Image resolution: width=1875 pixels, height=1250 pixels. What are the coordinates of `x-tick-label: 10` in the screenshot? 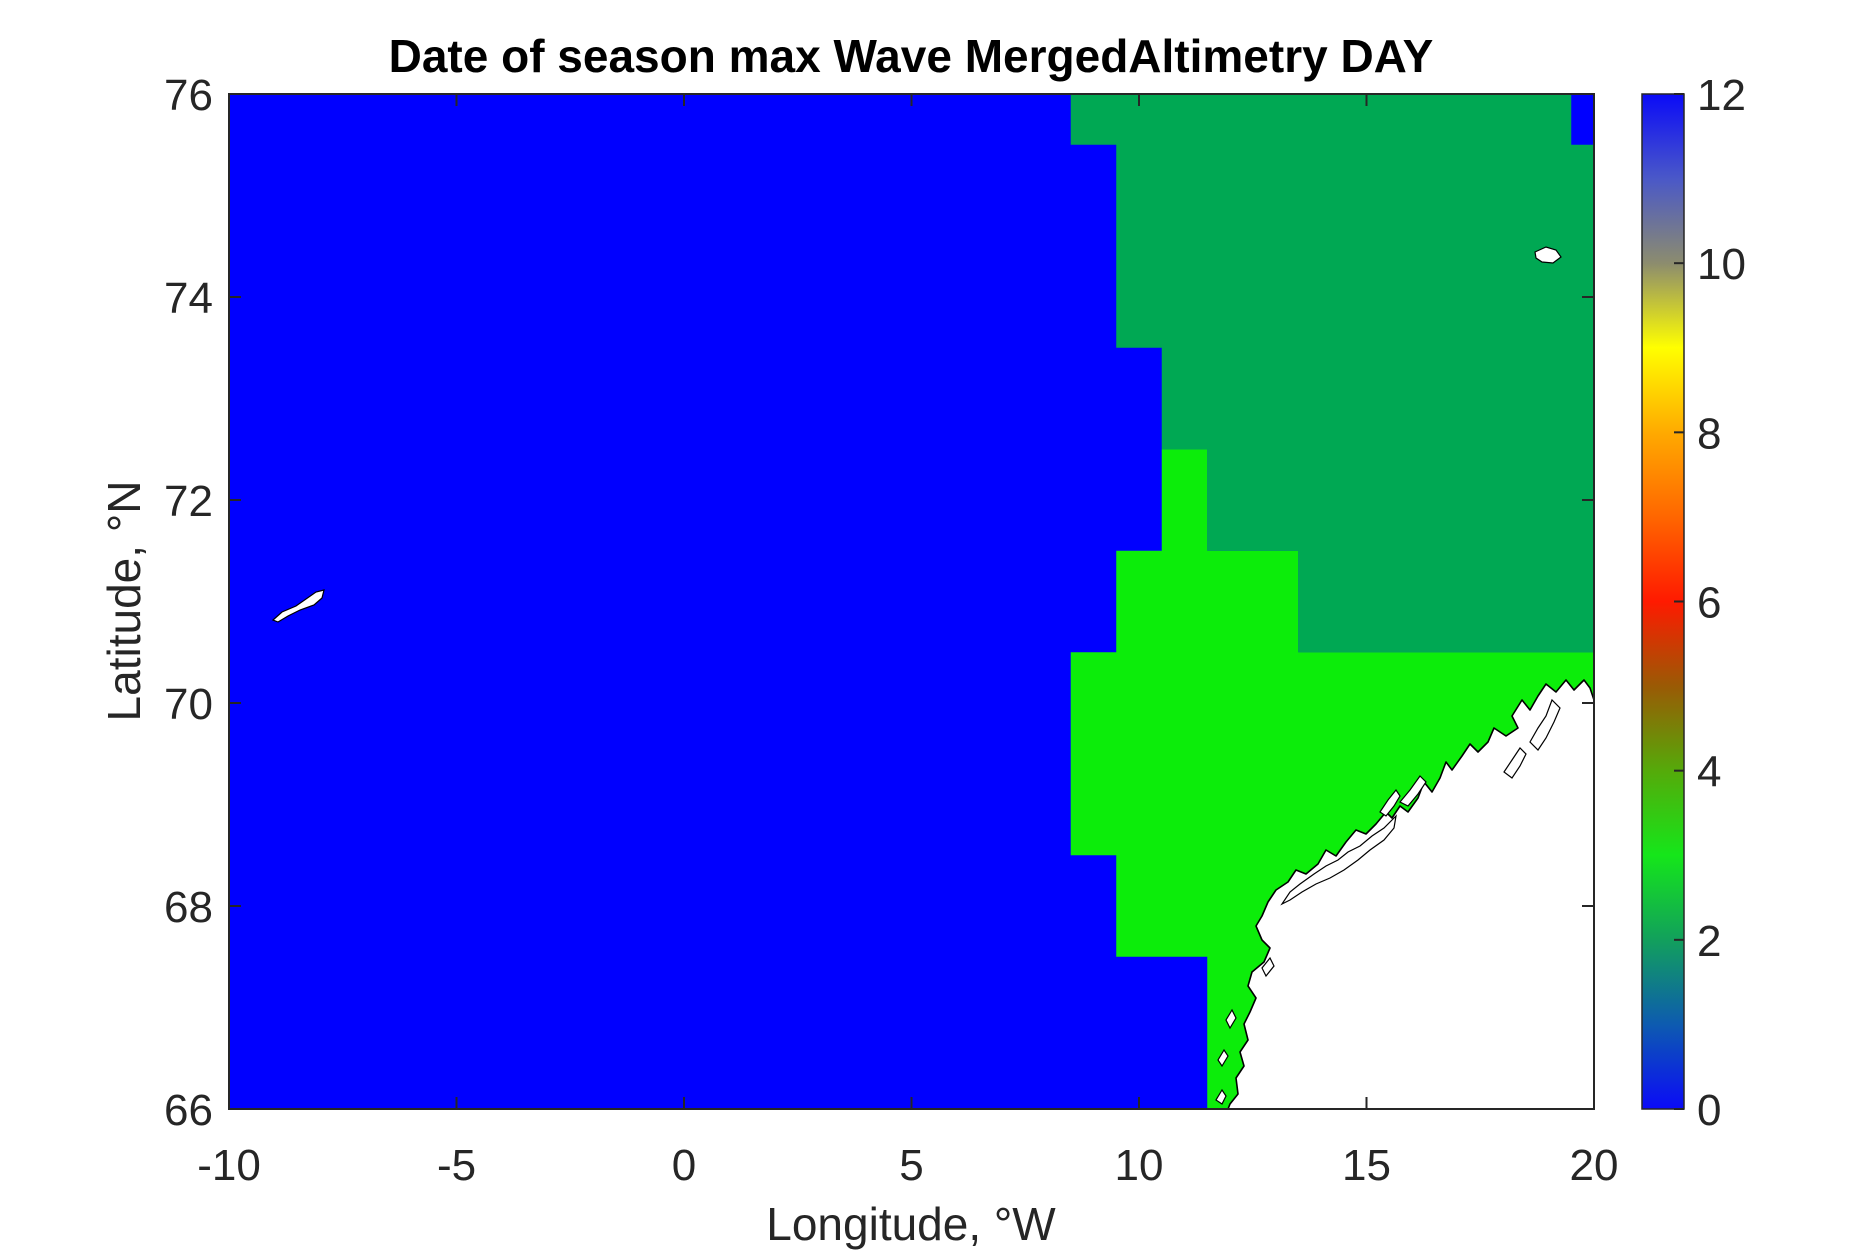 It's located at (1139, 1165).